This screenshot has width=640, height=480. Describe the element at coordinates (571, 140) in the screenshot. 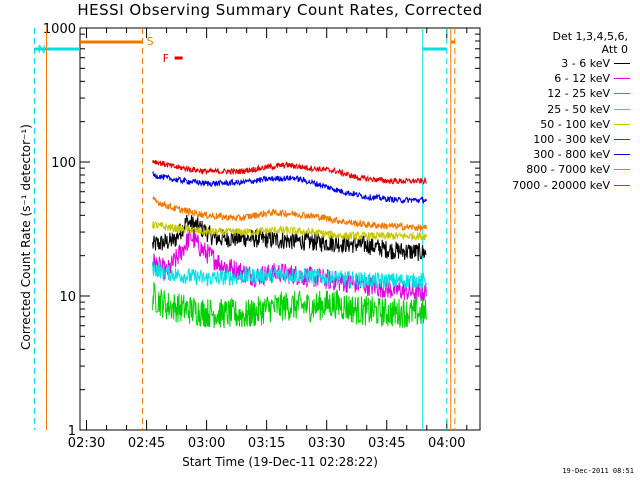

I see `legend-entry-label: 100 - 300 keV` at that location.